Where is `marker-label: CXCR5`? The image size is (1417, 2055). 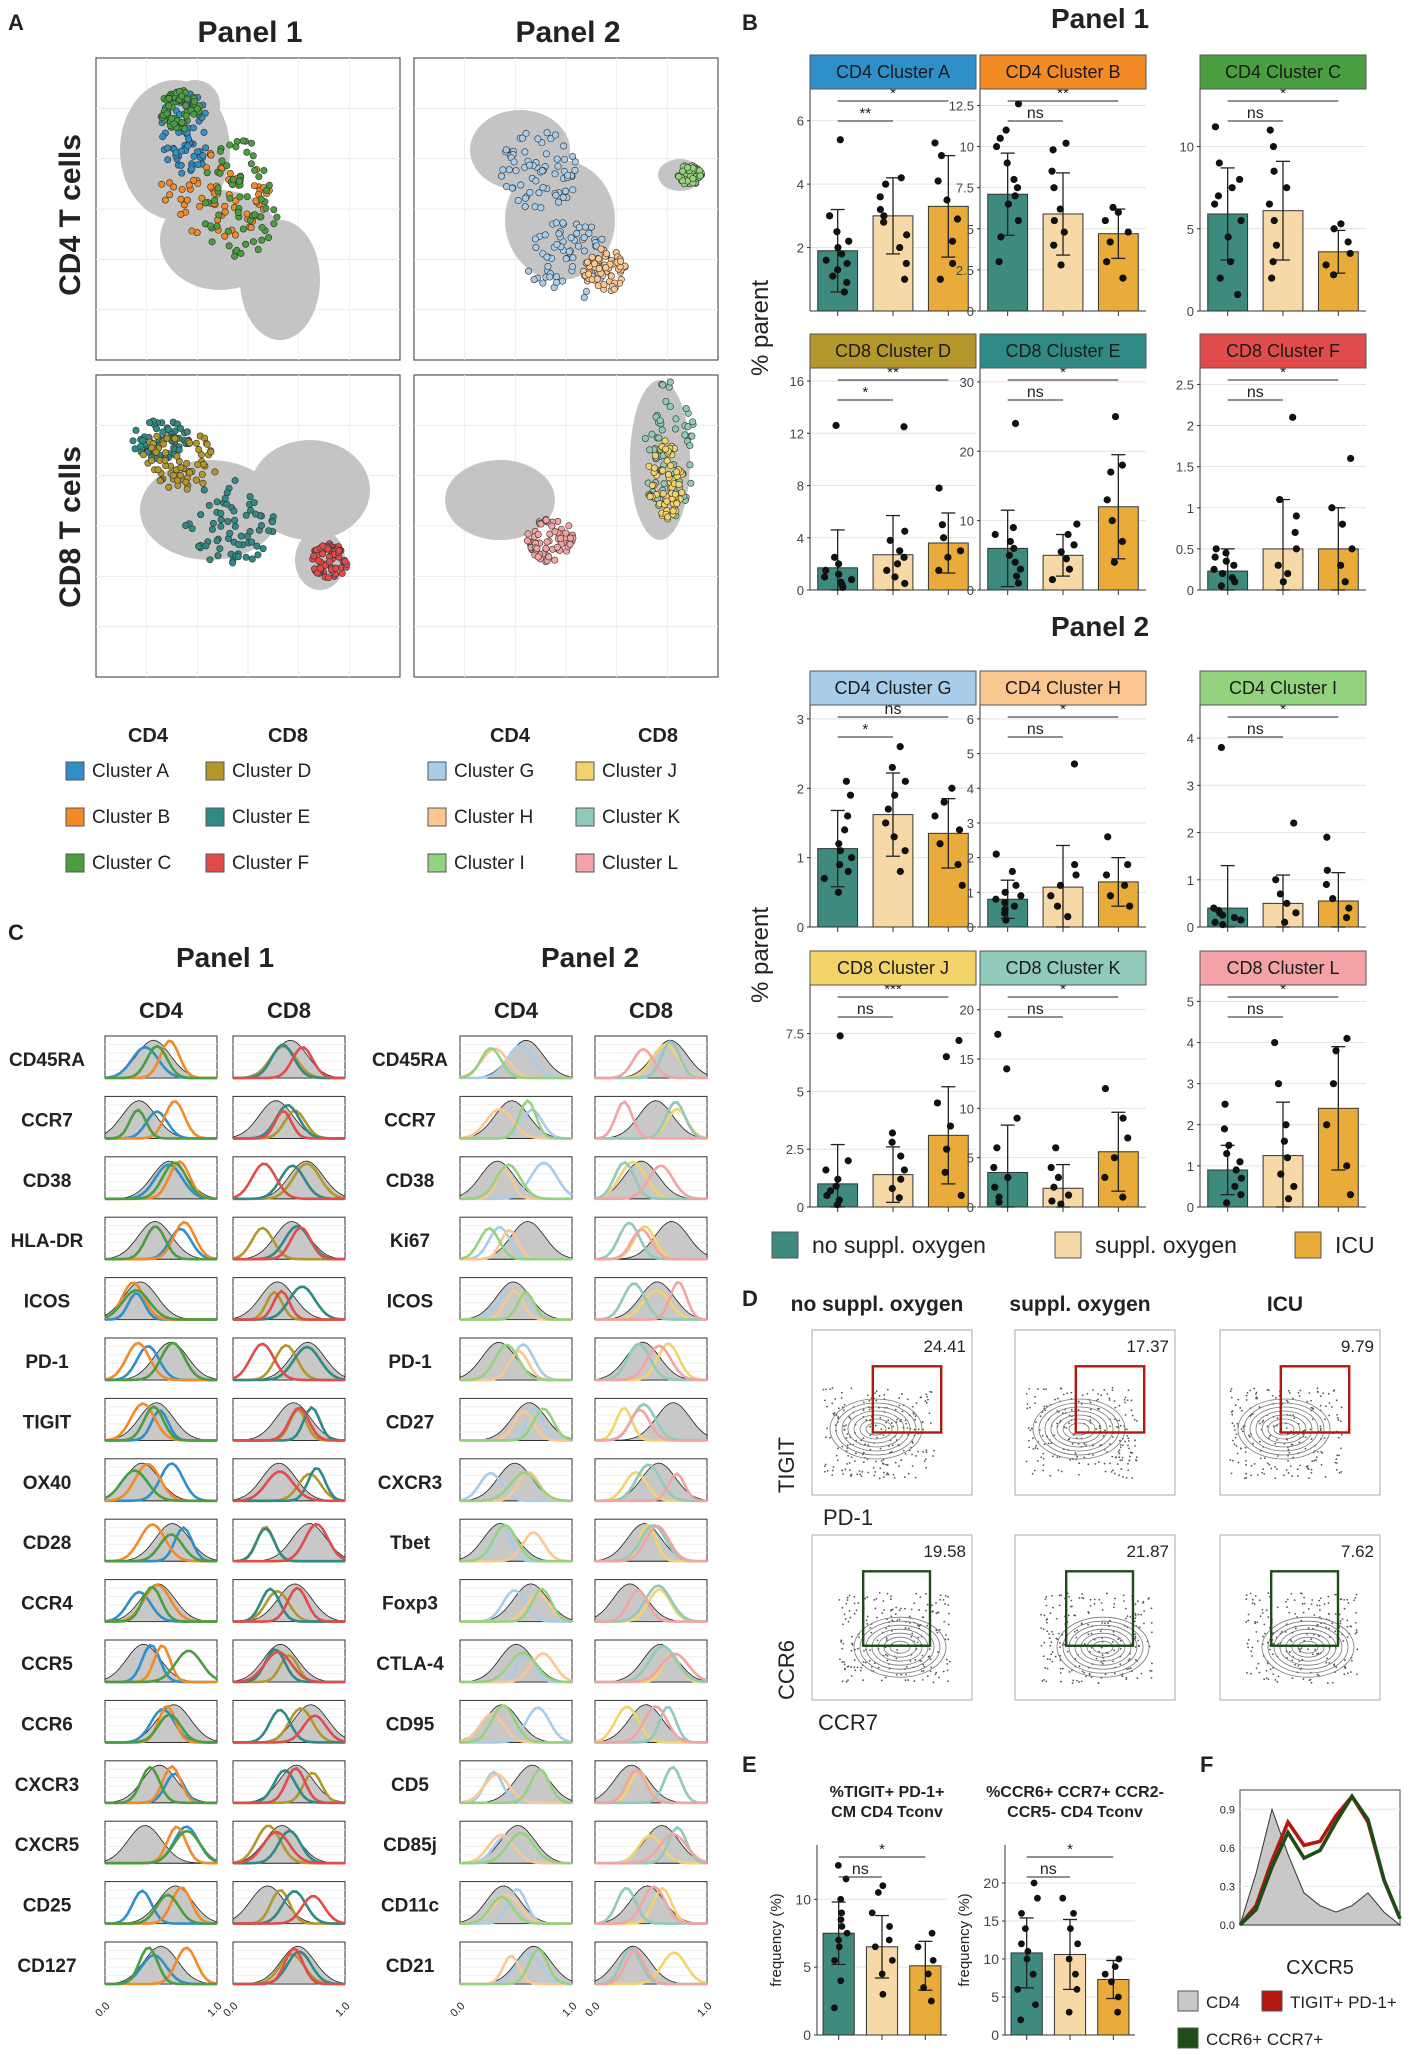
marker-label: CXCR5 is located at coordinates (47, 1845).